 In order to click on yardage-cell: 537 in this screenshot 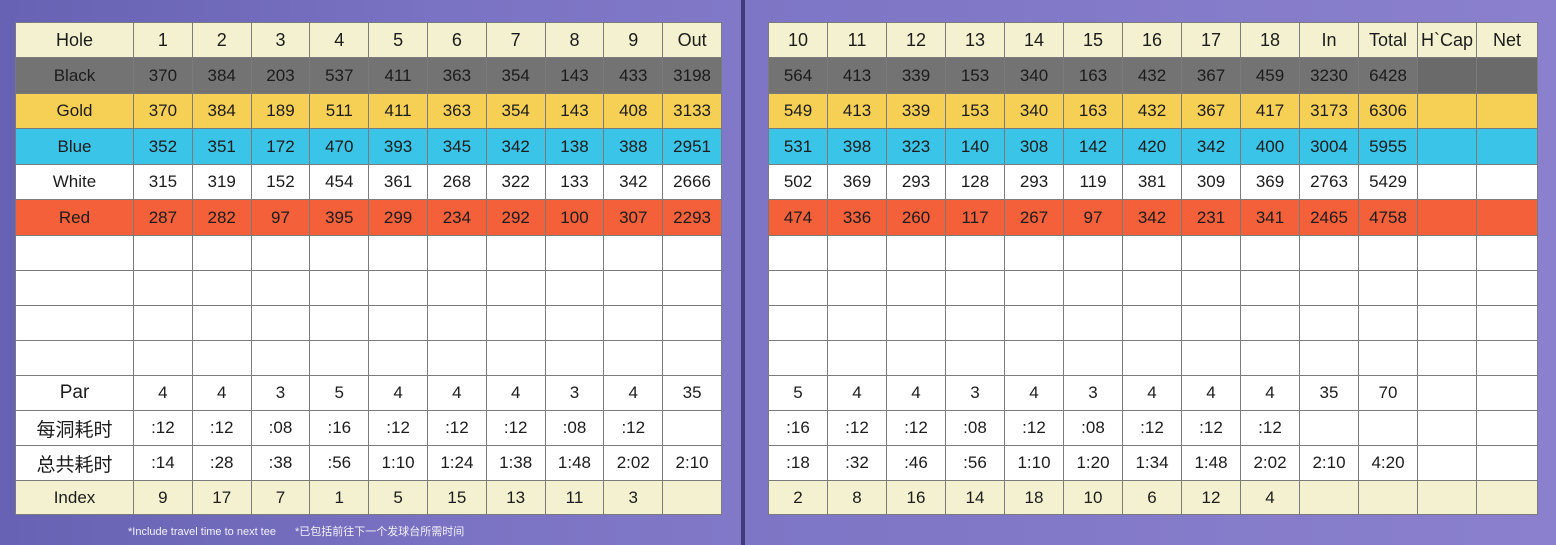, I will do `click(339, 75)`.